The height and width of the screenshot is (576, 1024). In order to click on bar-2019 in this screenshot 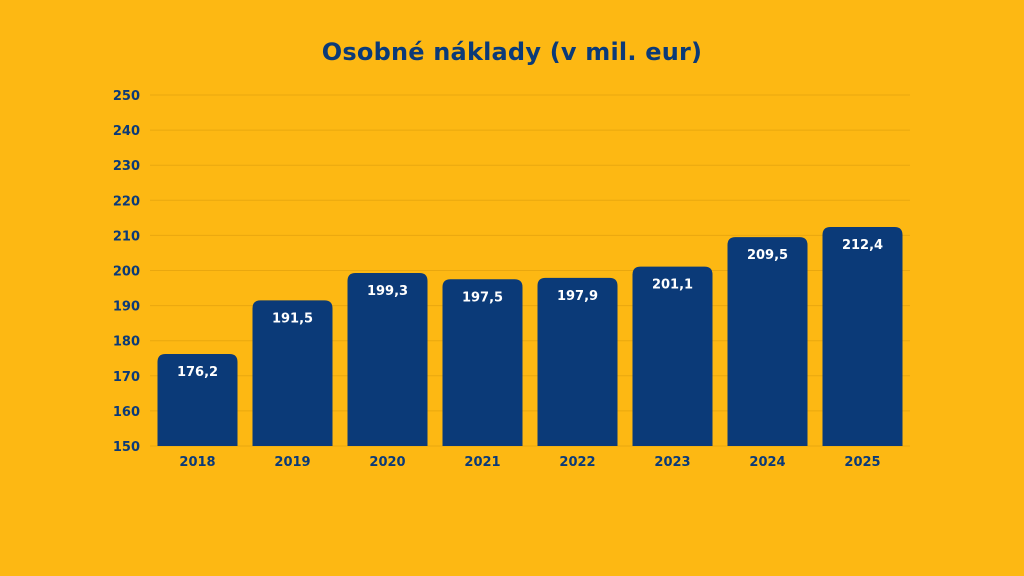, I will do `click(292, 373)`.